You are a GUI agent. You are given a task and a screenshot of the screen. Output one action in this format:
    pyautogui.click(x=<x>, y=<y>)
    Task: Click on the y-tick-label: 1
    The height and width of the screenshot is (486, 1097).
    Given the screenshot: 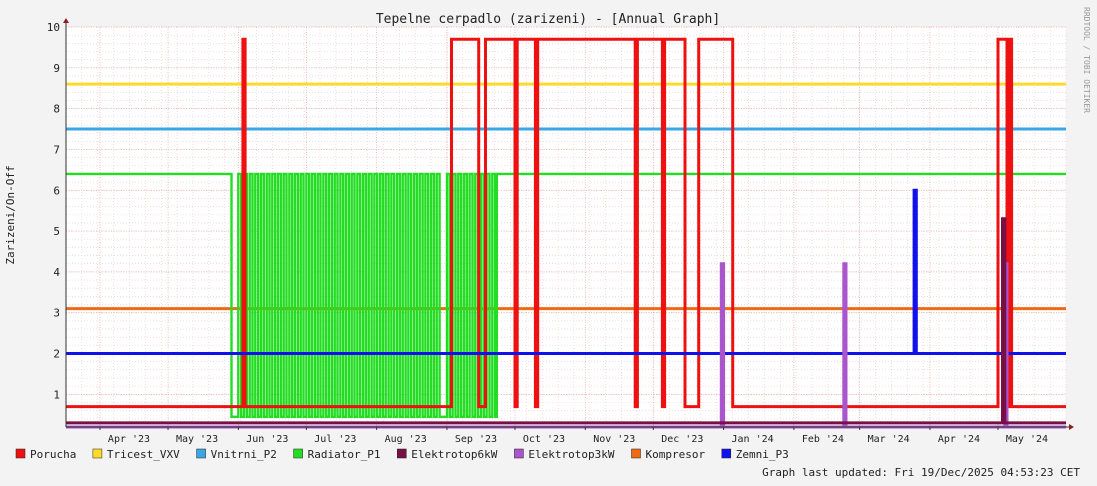 What is the action you would take?
    pyautogui.click(x=56, y=394)
    